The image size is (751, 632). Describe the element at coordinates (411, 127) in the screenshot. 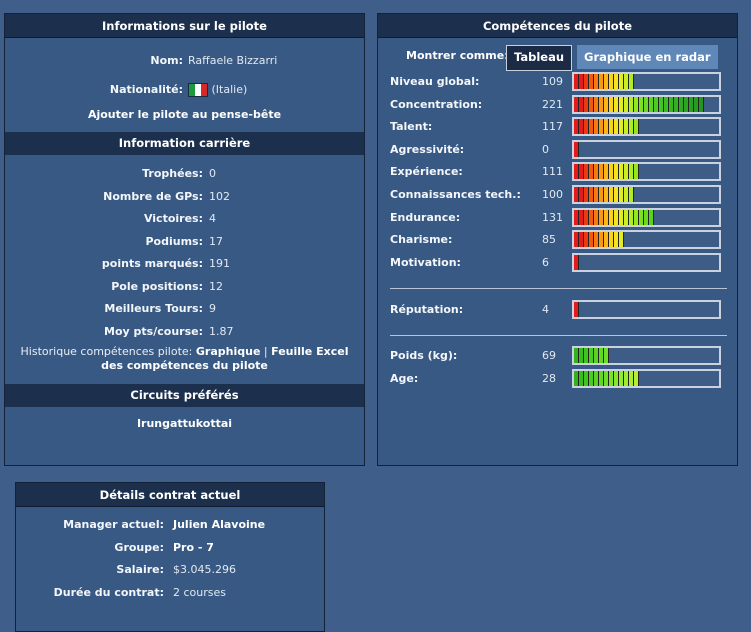

I see `skill-label: Talent:` at that location.